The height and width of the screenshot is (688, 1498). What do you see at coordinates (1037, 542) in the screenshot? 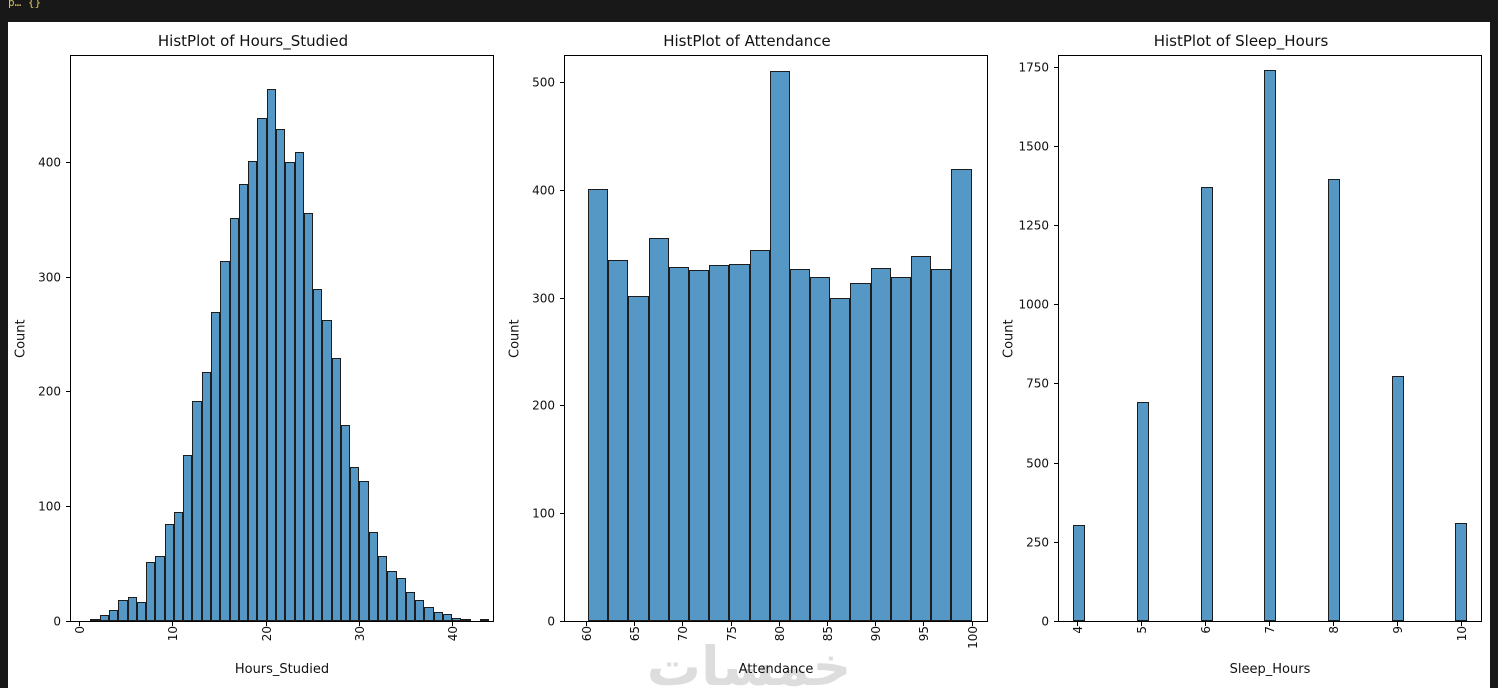
I see `y-tick-label: 250` at bounding box center [1037, 542].